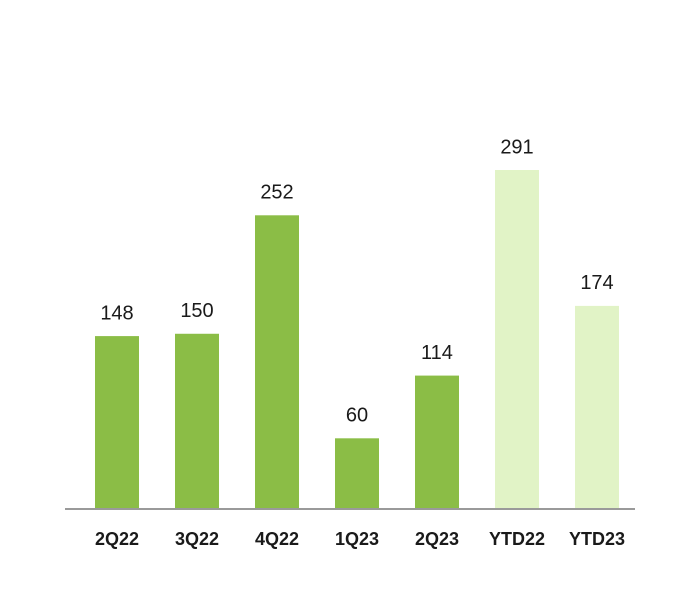 The height and width of the screenshot is (616, 700). I want to click on value-label: 174, so click(596, 283).